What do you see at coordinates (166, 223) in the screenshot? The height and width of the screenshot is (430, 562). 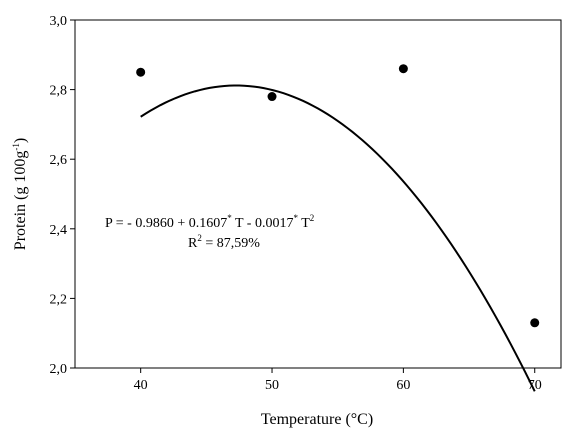 I see `equation-part: P = - 0.9860 + 0.1607` at bounding box center [166, 223].